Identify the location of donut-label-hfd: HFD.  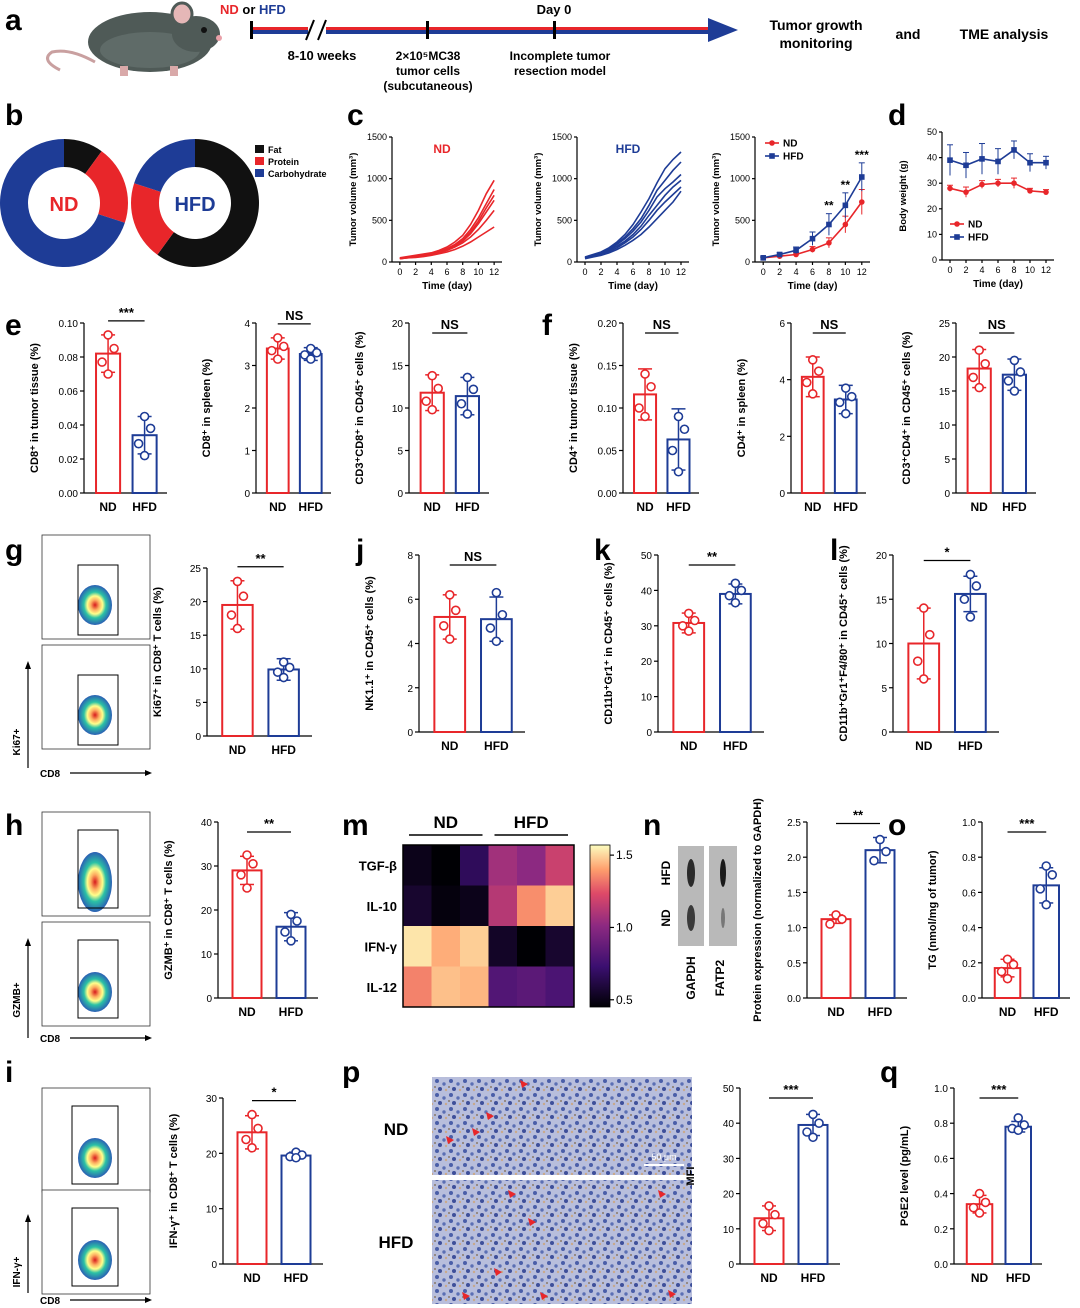
(194, 205).